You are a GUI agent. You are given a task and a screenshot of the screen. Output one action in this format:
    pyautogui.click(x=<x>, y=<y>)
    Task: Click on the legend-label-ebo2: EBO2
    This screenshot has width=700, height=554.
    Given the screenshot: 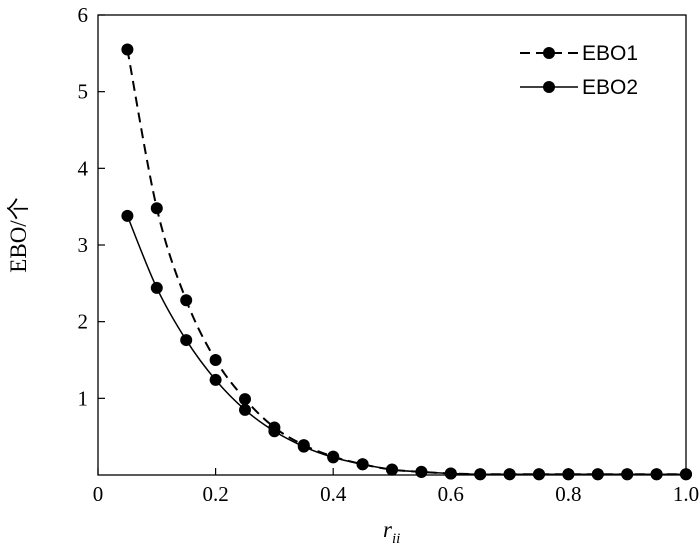 What is the action you would take?
    pyautogui.click(x=610, y=87)
    